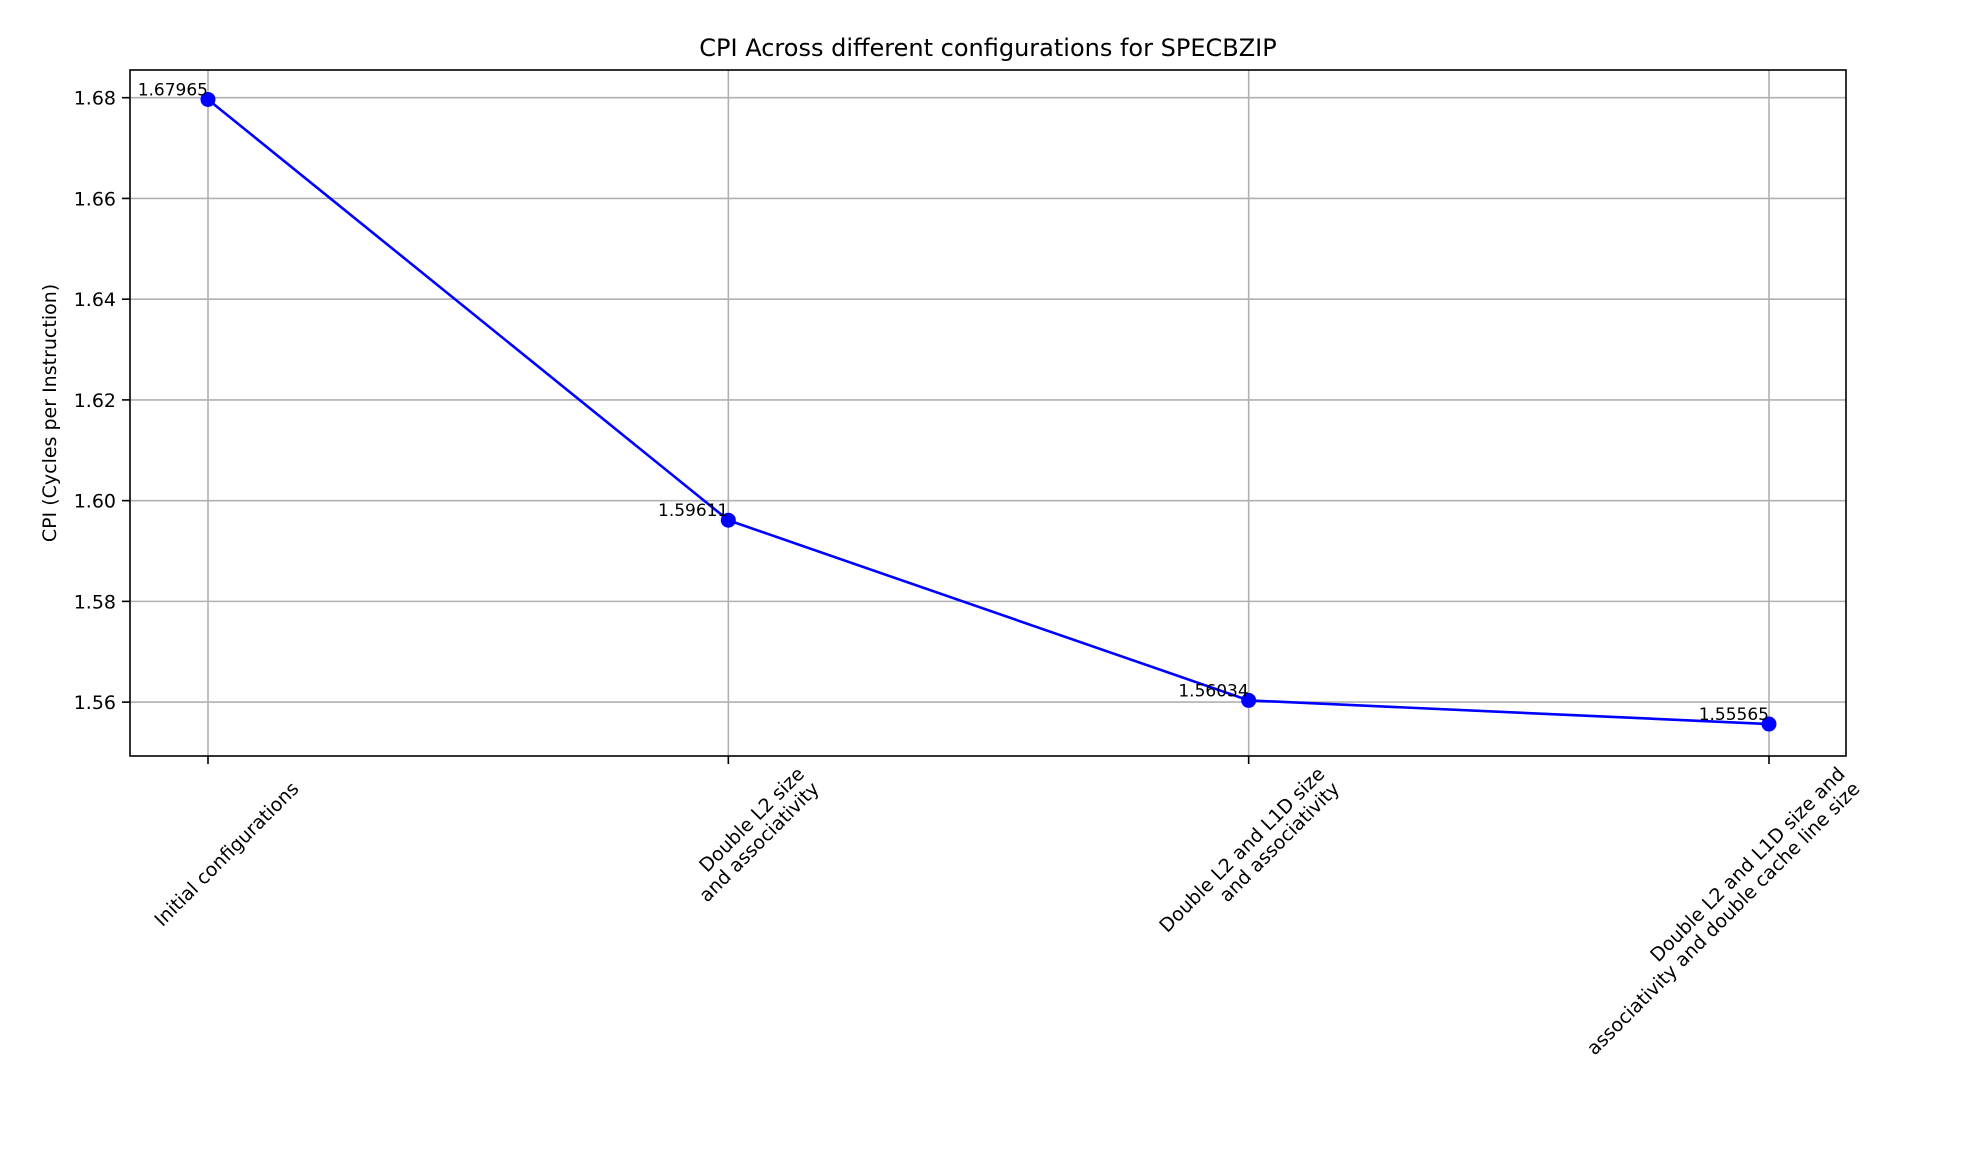  I want to click on y-tick-label: 1.68, so click(95, 99).